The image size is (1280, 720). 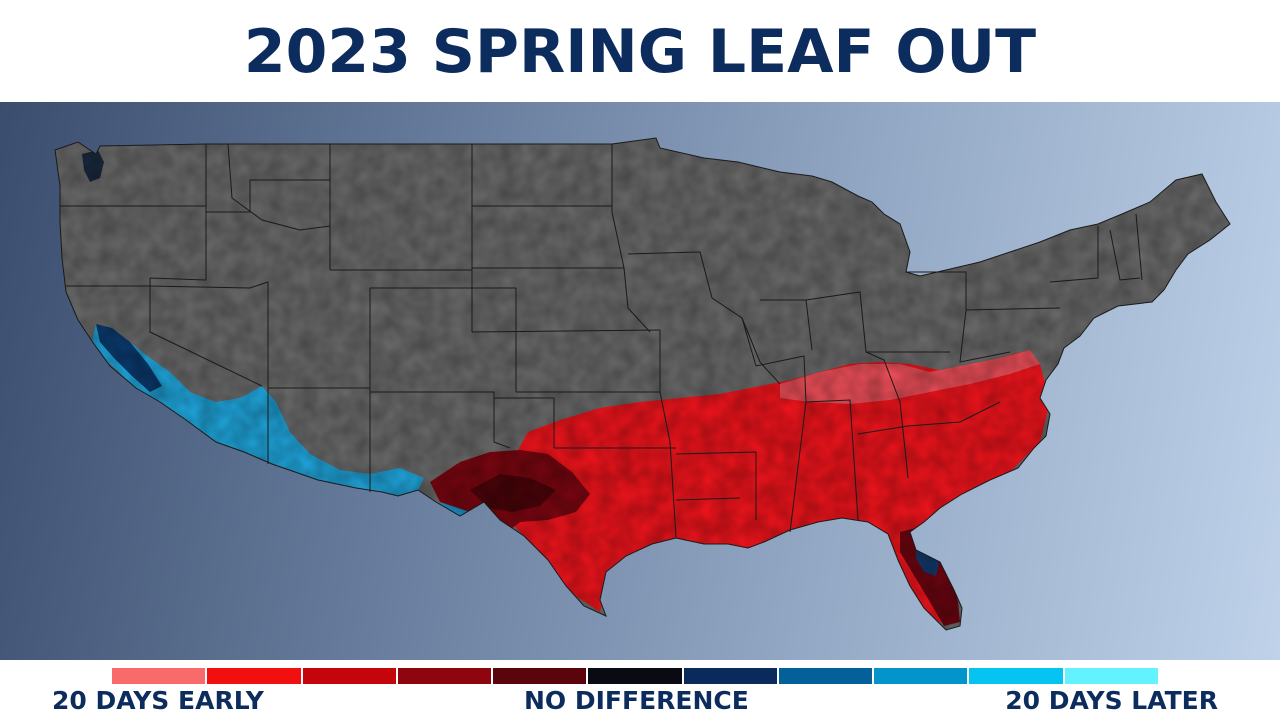 I want to click on legend-center-label: NO DIFFERENCE, so click(x=636, y=700).